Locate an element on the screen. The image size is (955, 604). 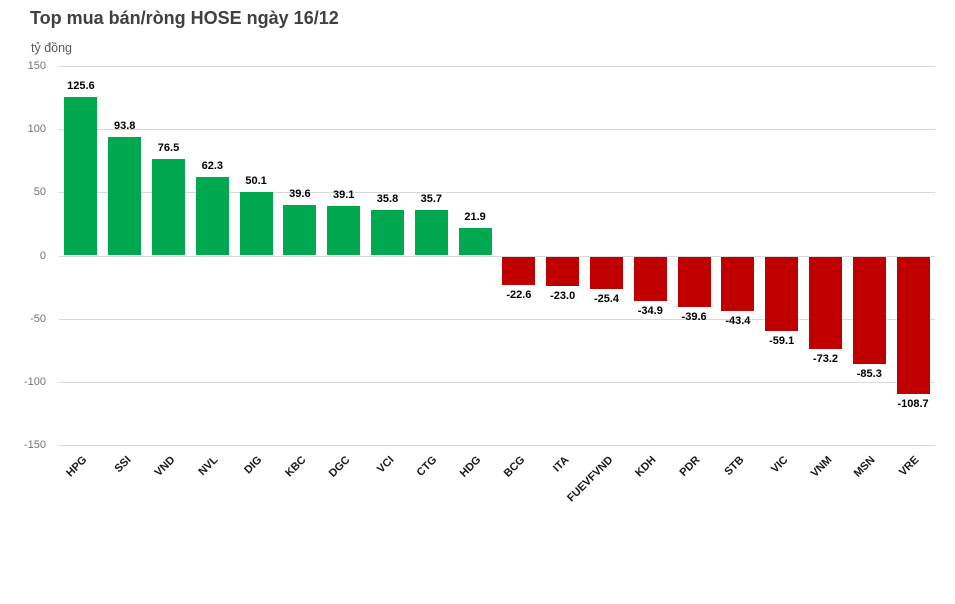
bar-NVL is located at coordinates (212, 216).